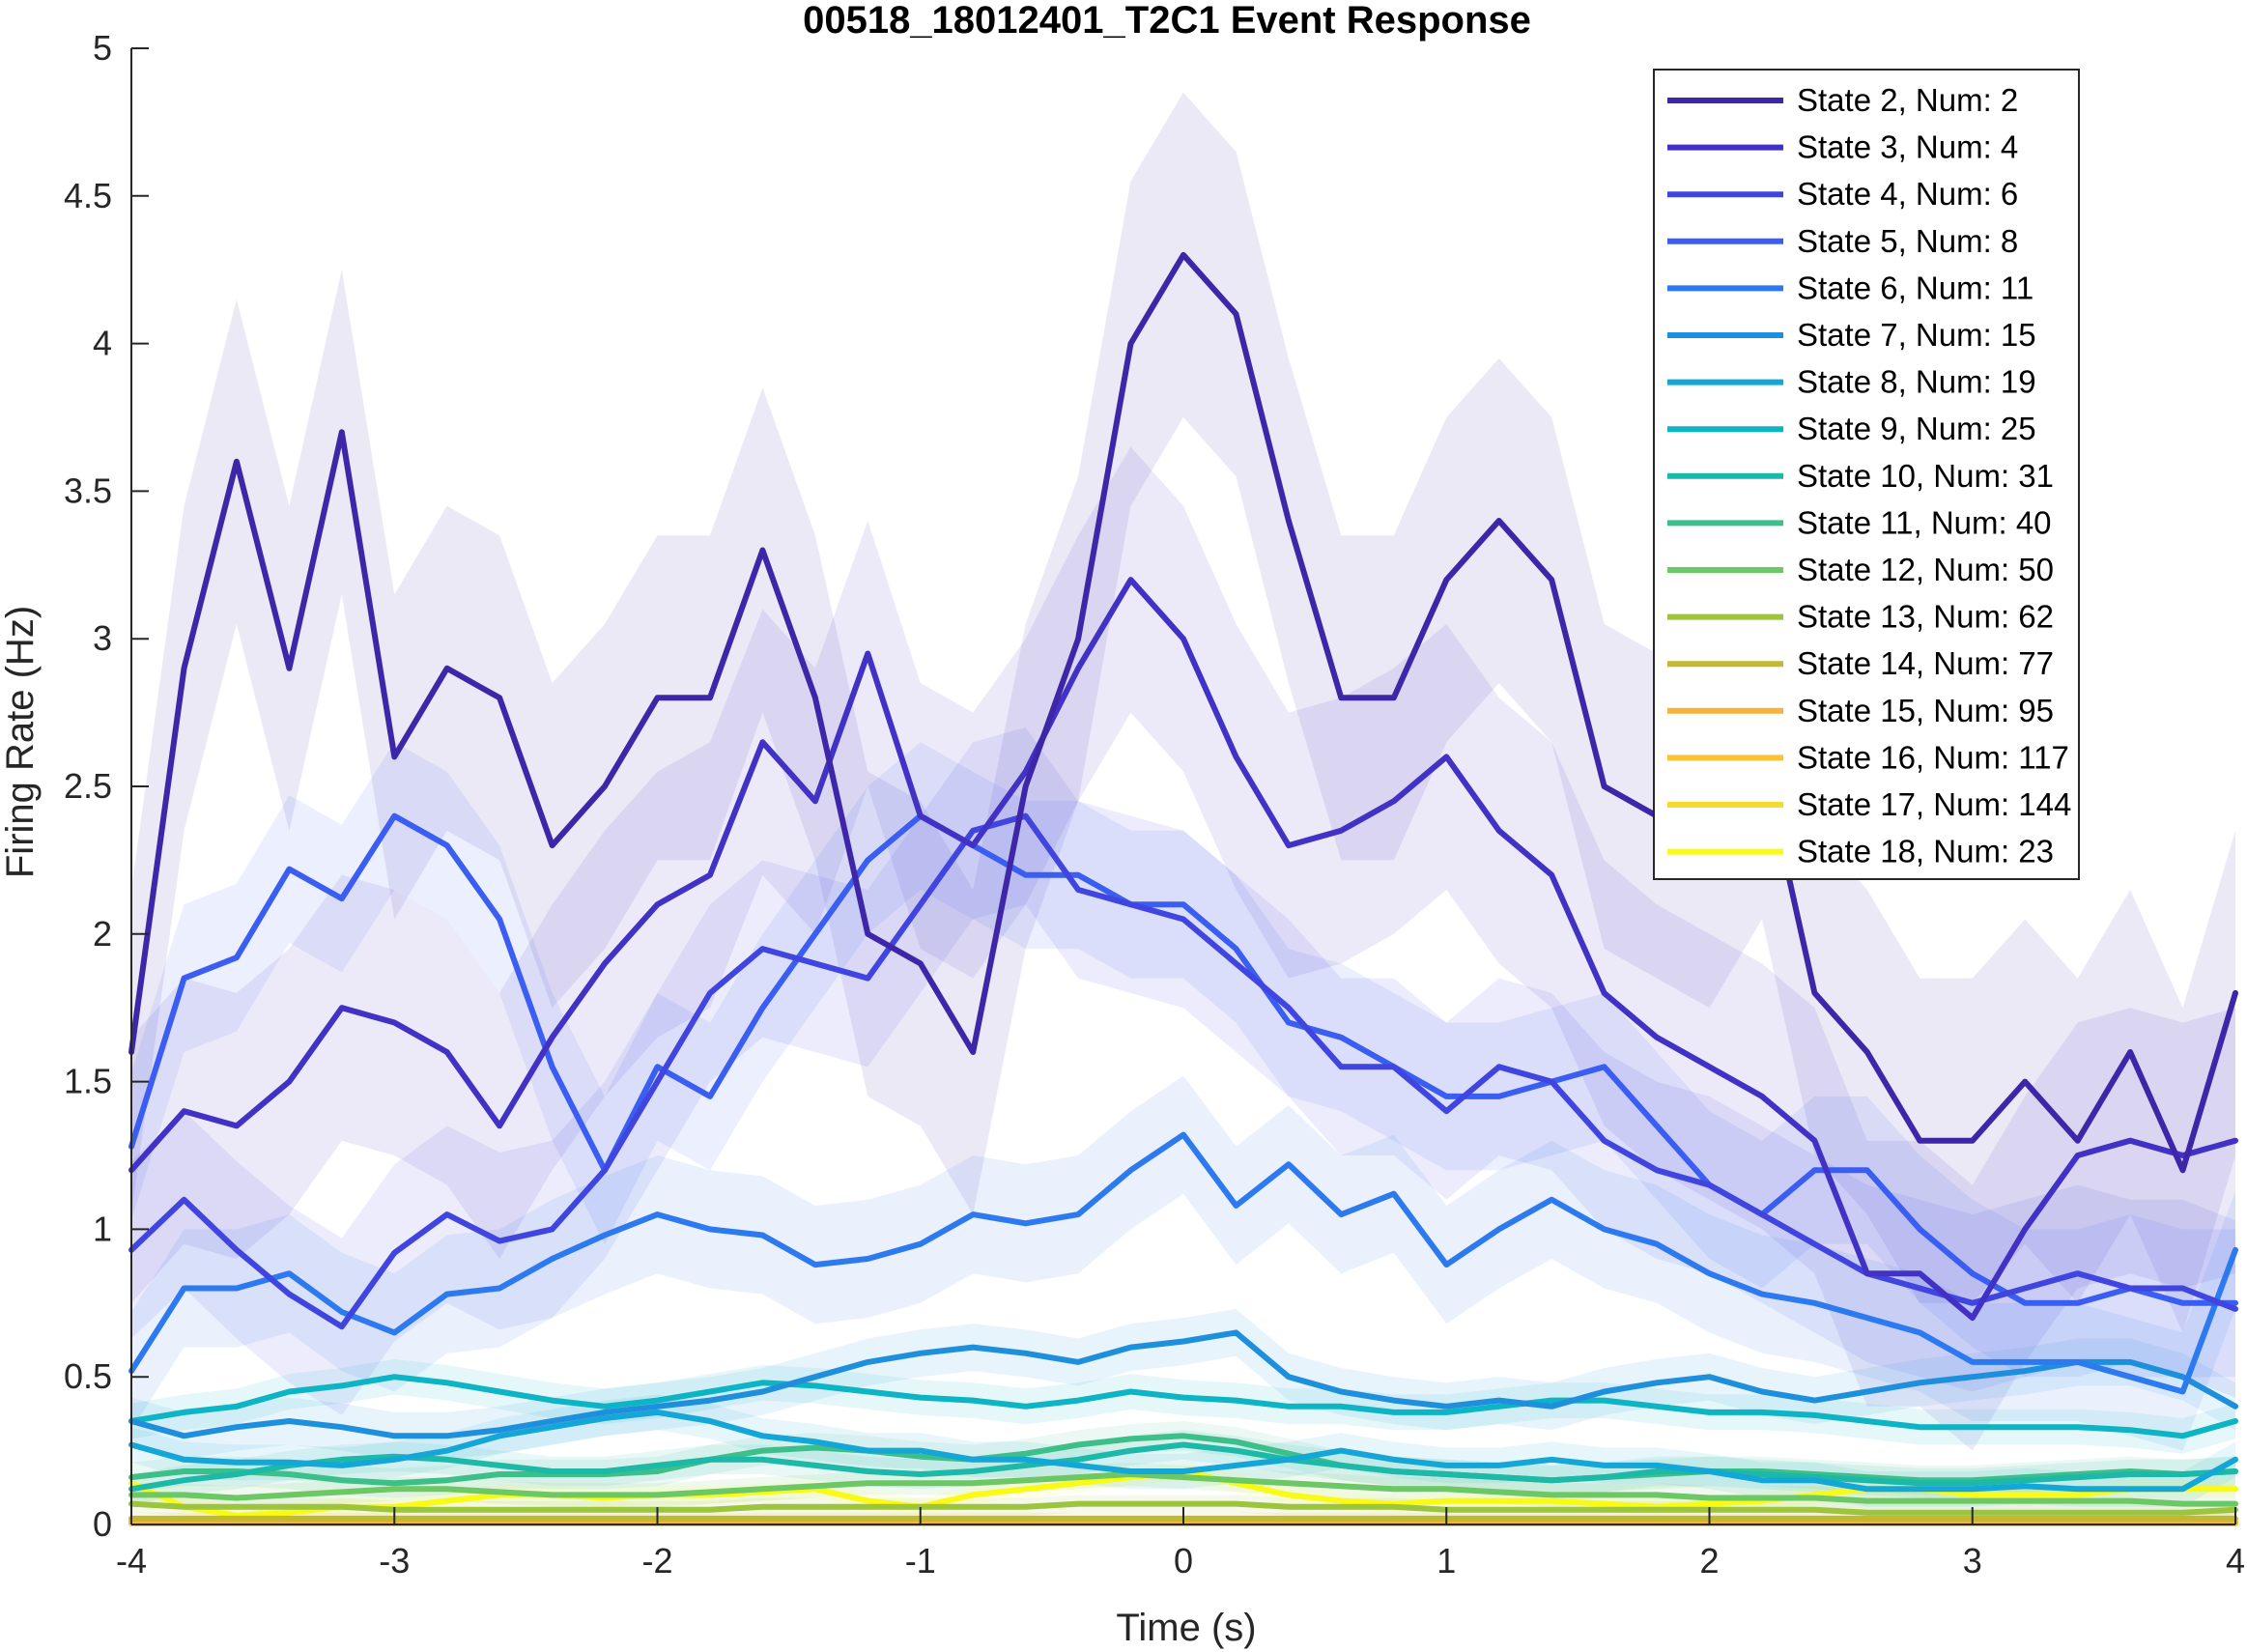 The image size is (2247, 1652). I want to click on x-tick-label: 3, so click(1973, 1561).